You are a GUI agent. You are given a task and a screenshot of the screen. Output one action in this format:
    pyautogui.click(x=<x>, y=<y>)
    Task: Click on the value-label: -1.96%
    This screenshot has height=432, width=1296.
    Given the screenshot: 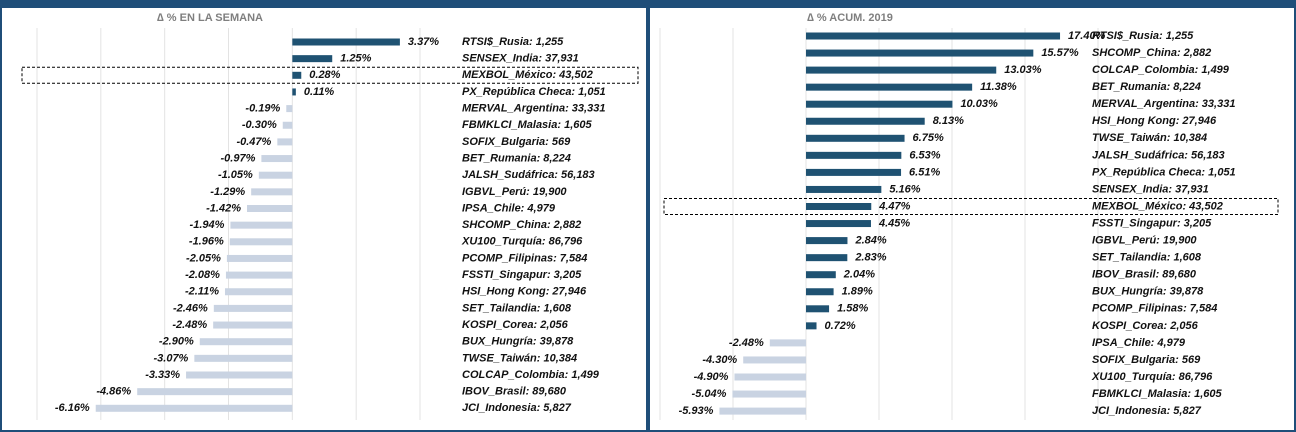 What is the action you would take?
    pyautogui.click(x=206, y=242)
    